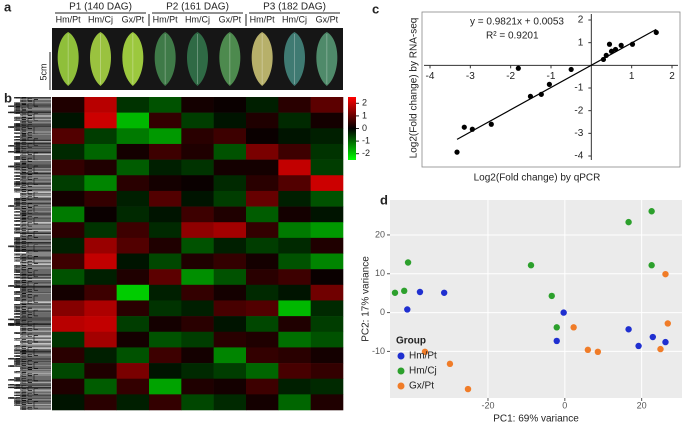  Describe the element at coordinates (133, 19) in the screenshot. I see `sample-label: Gx/Pt` at that location.